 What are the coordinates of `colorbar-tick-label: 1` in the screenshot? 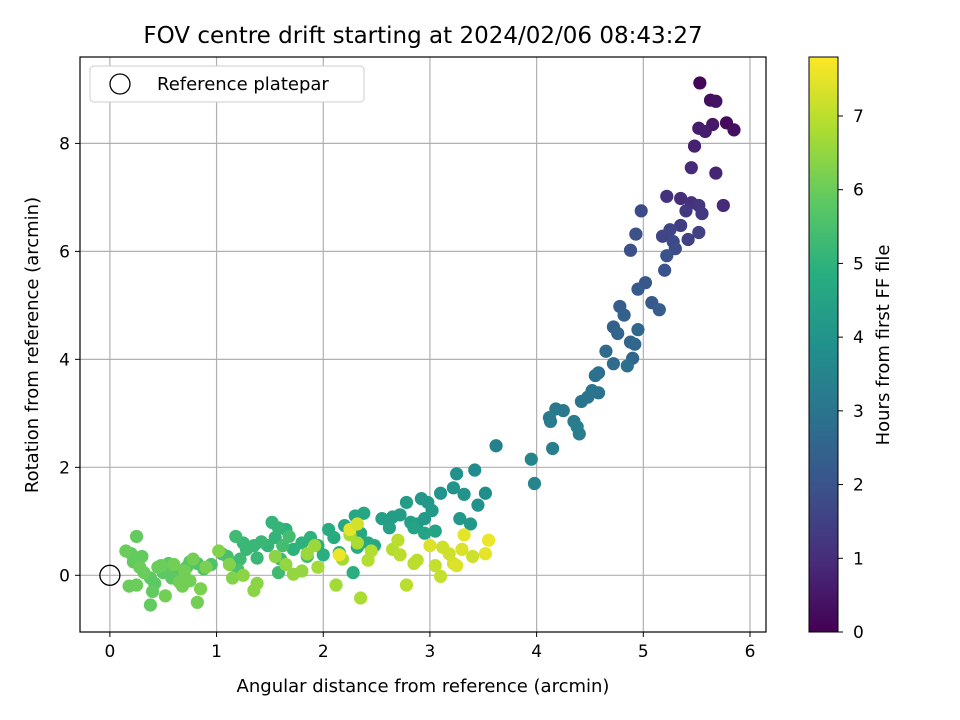 It's located at (858, 559).